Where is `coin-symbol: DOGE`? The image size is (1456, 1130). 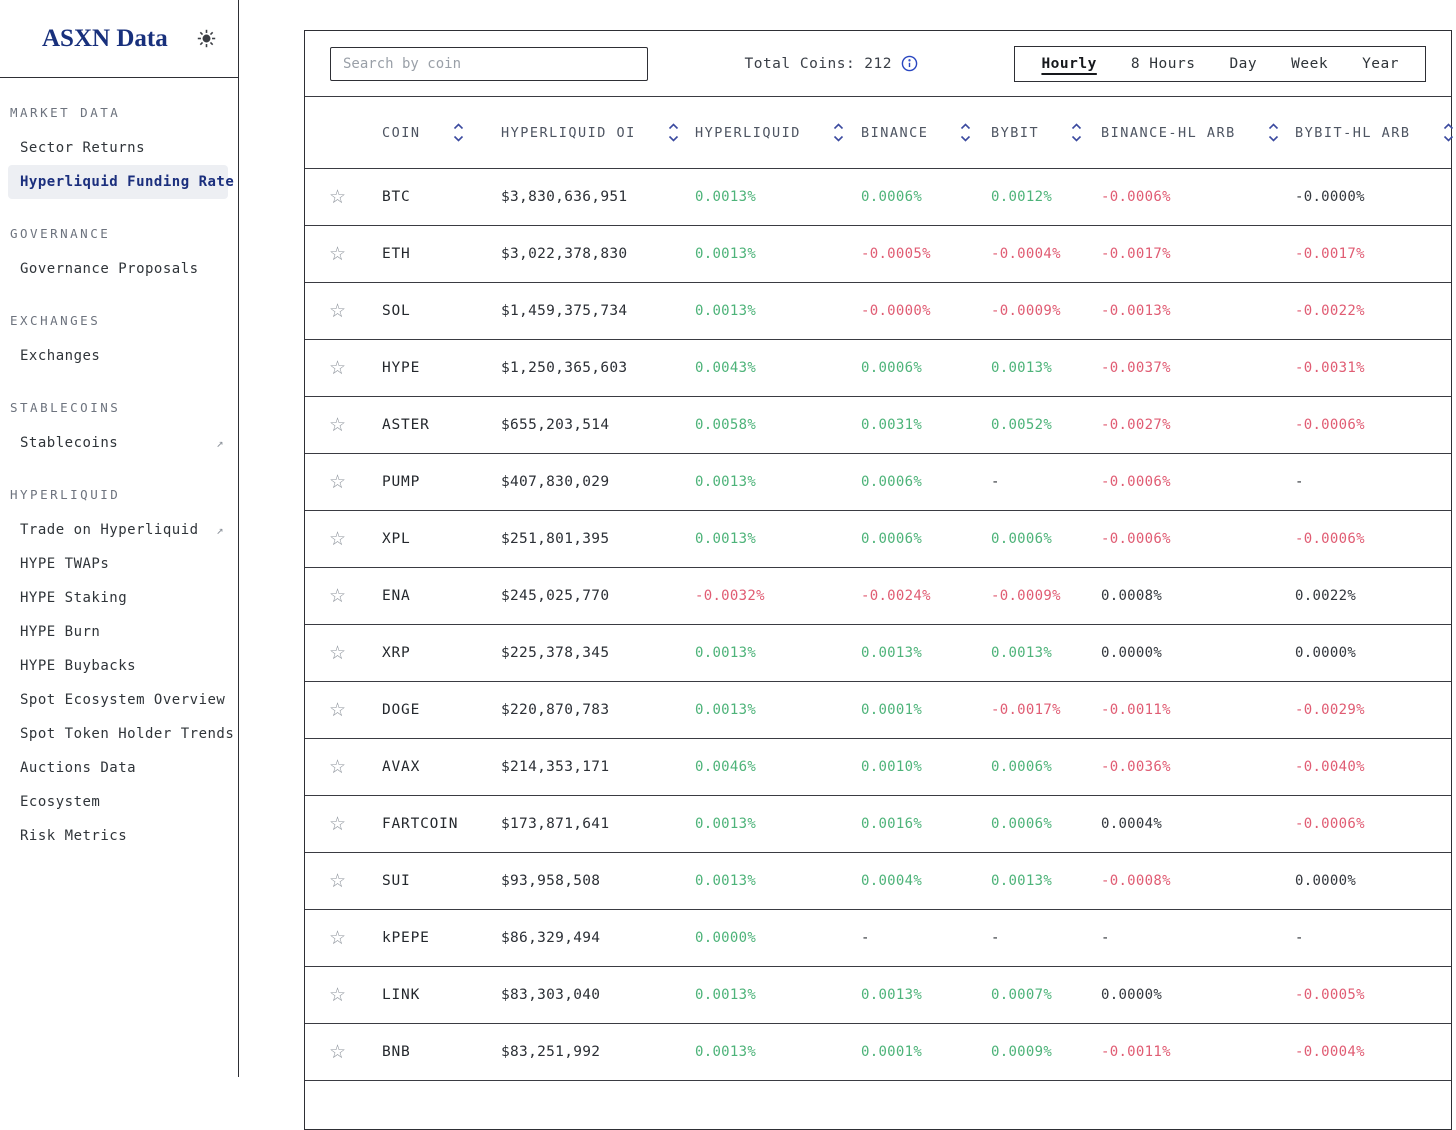 coin-symbol: DOGE is located at coordinates (441, 710).